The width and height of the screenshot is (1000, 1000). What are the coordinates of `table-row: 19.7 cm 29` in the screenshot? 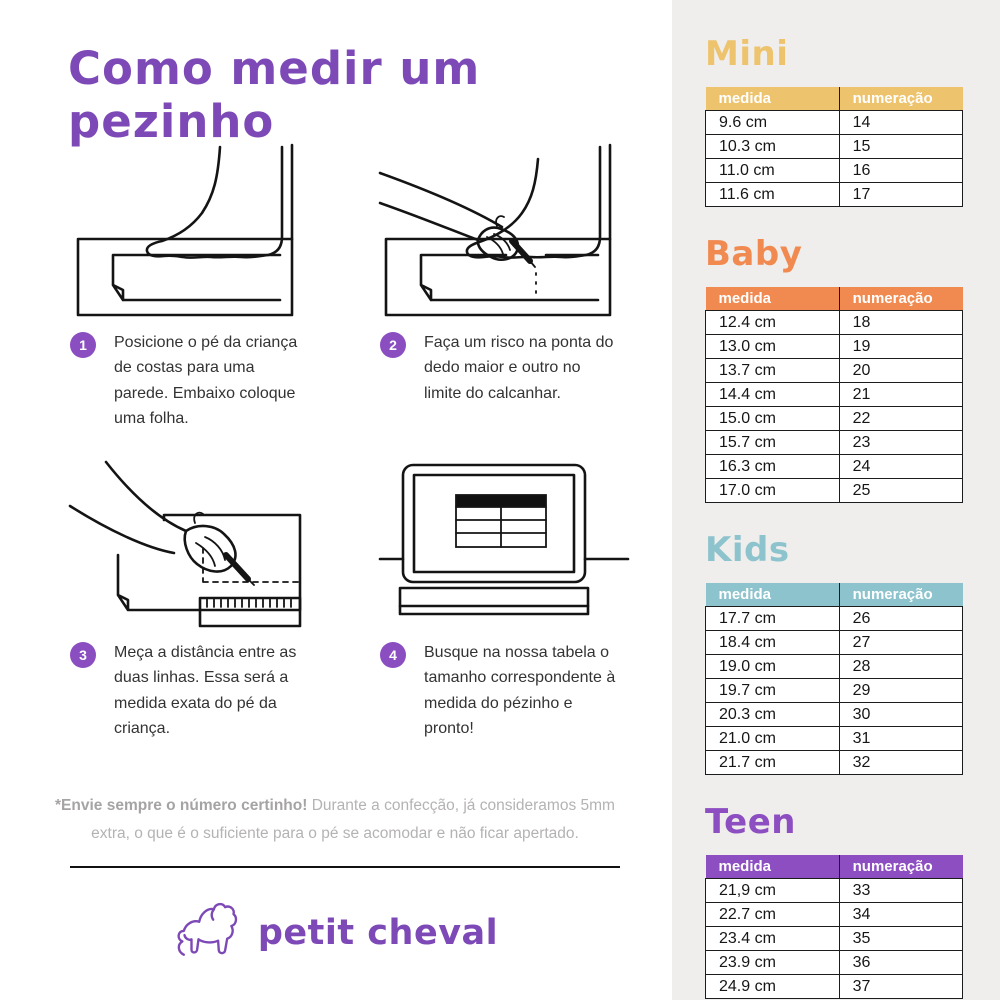 It's located at (834, 690).